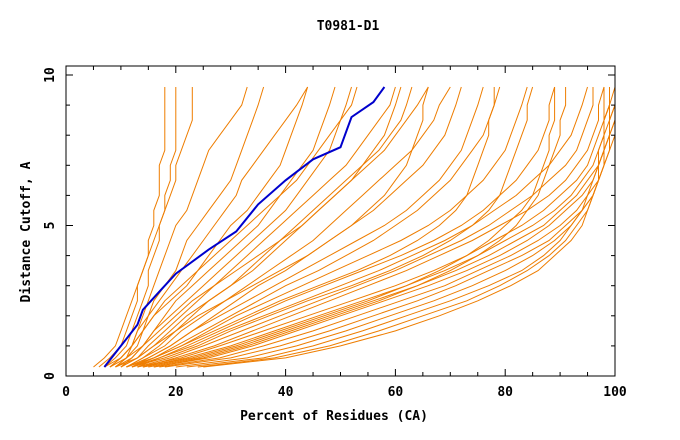  What do you see at coordinates (286, 392) in the screenshot?
I see `x-tick-label: 40` at bounding box center [286, 392].